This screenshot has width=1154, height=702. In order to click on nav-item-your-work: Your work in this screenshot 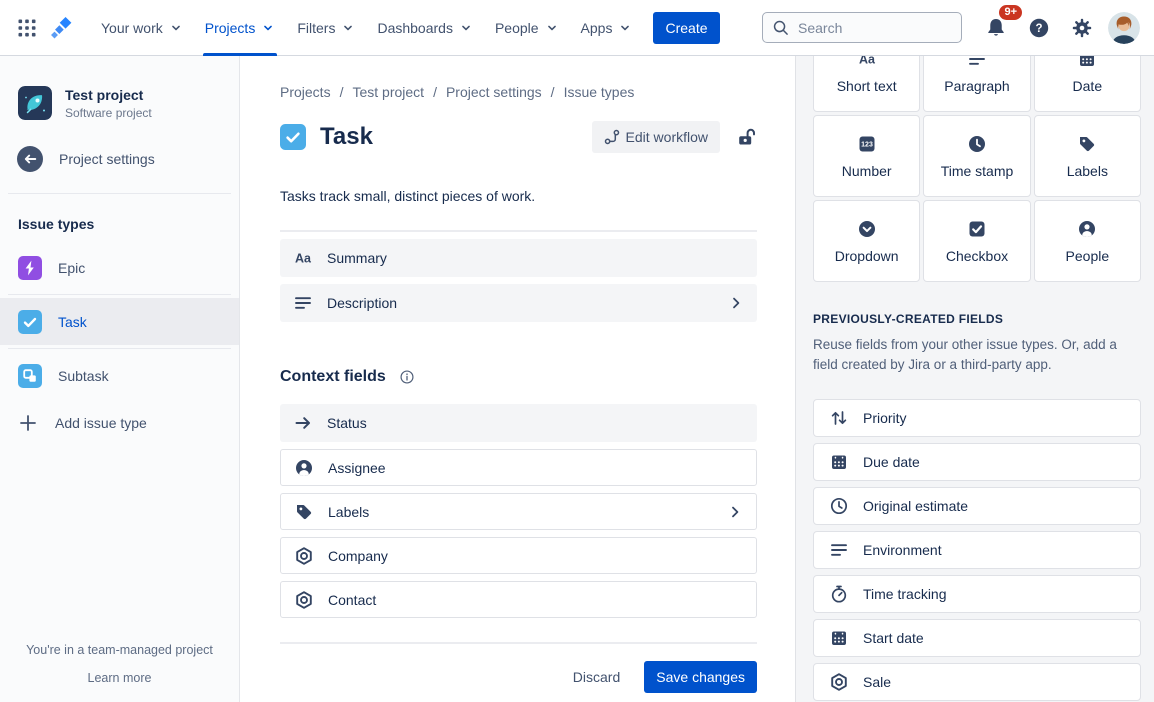, I will do `click(142, 28)`.